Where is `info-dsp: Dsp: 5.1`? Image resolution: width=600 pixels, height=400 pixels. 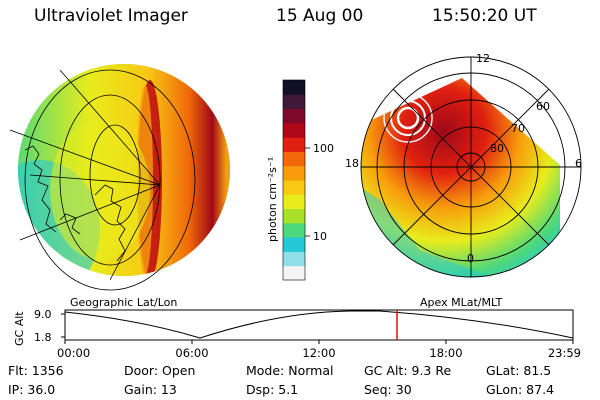
info-dsp: Dsp: 5.1 is located at coordinates (272, 389).